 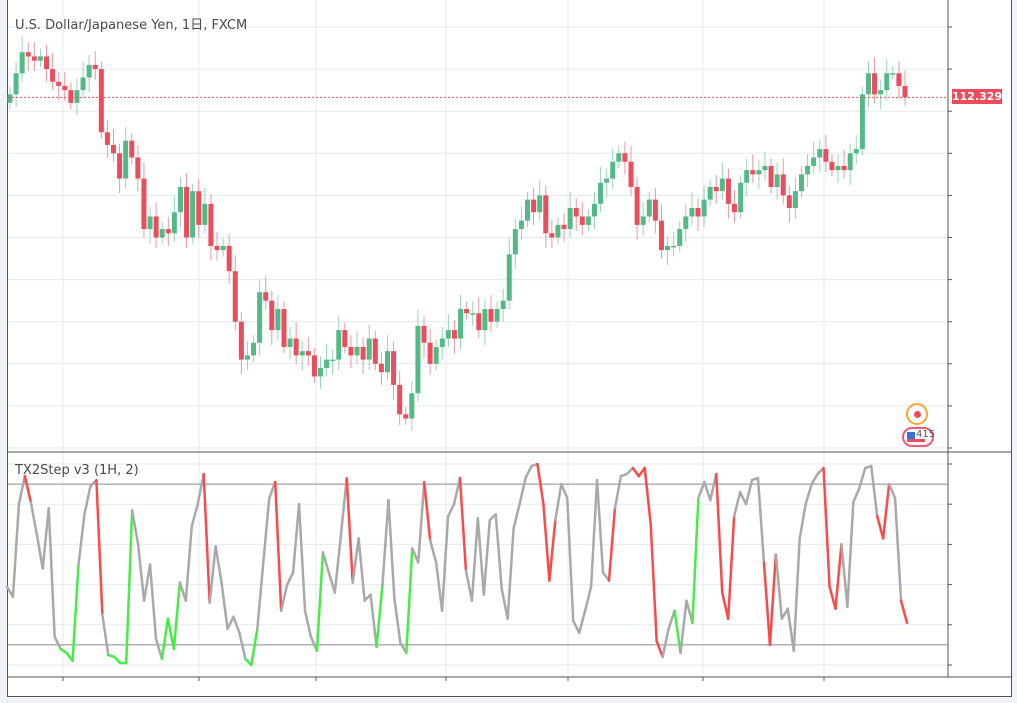 What do you see at coordinates (918, 437) in the screenshot?
I see `us-flag-icon: 415` at bounding box center [918, 437].